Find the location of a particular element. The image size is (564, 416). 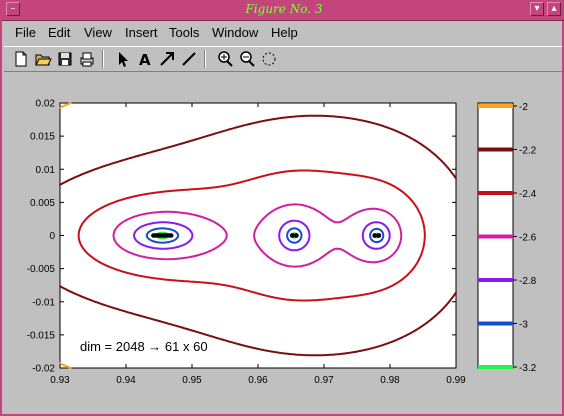

colorbar-tick-label: -2.2 is located at coordinates (528, 151).